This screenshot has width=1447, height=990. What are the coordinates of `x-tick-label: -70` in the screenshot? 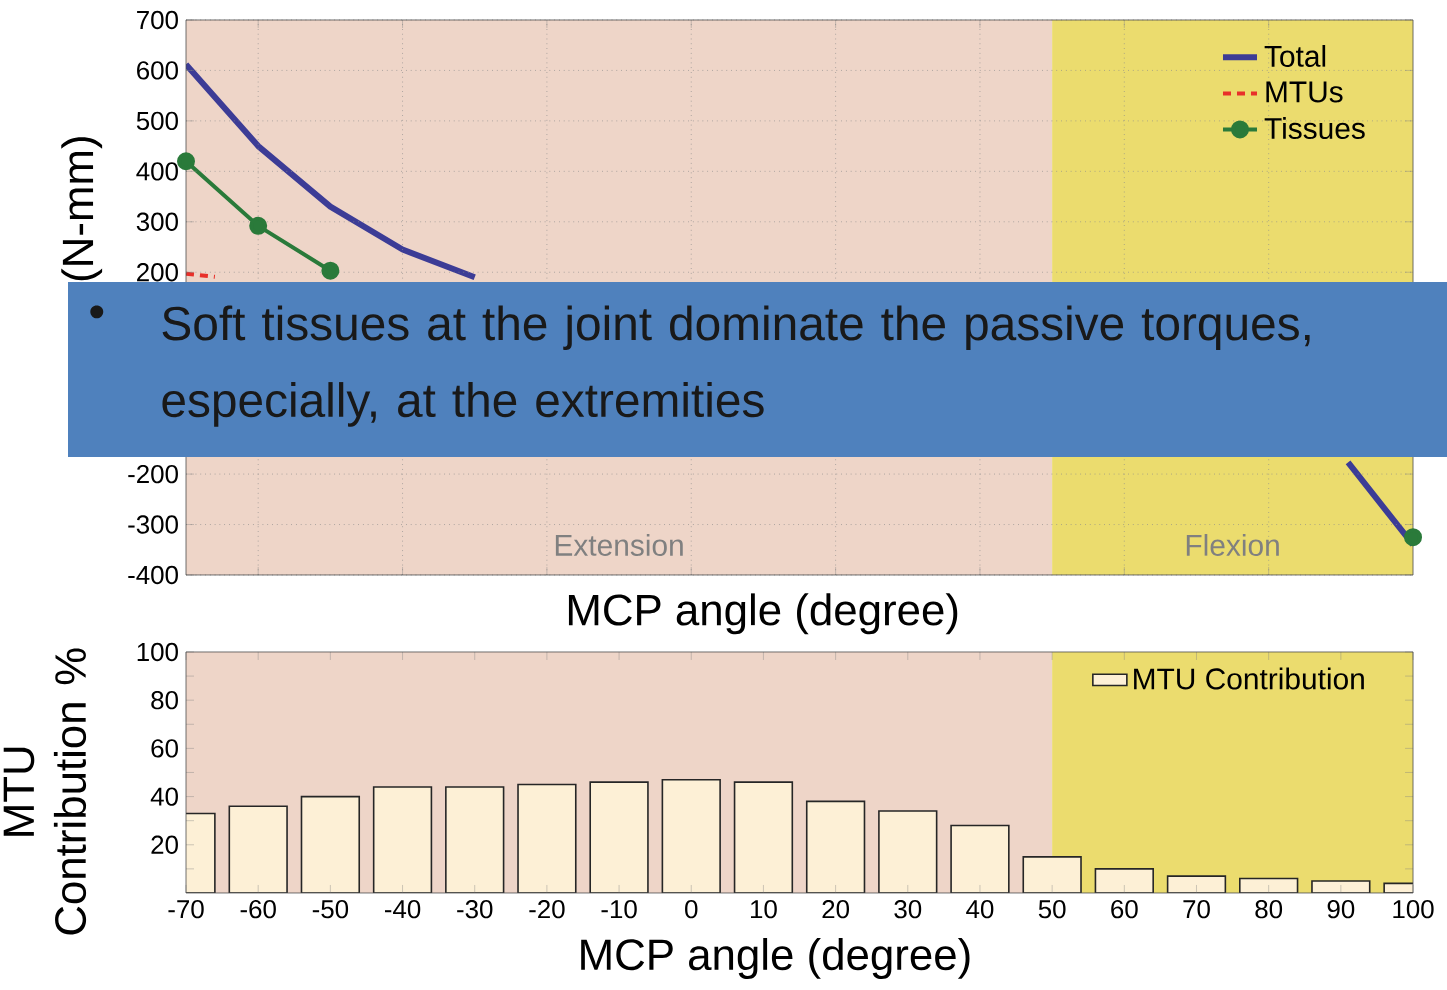 It's located at (186, 909).